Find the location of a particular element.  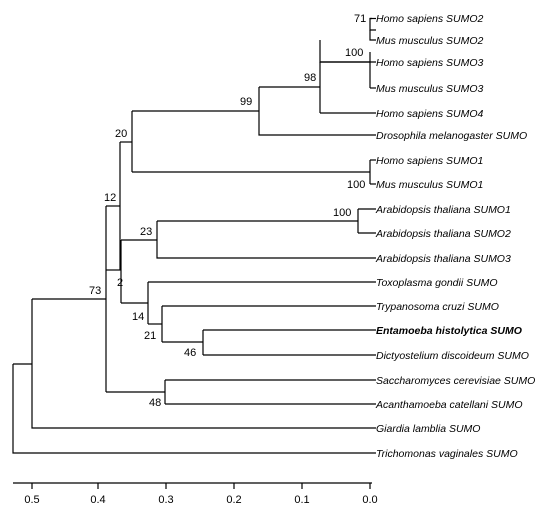

bootstrap-value: 2 is located at coordinates (120, 283).